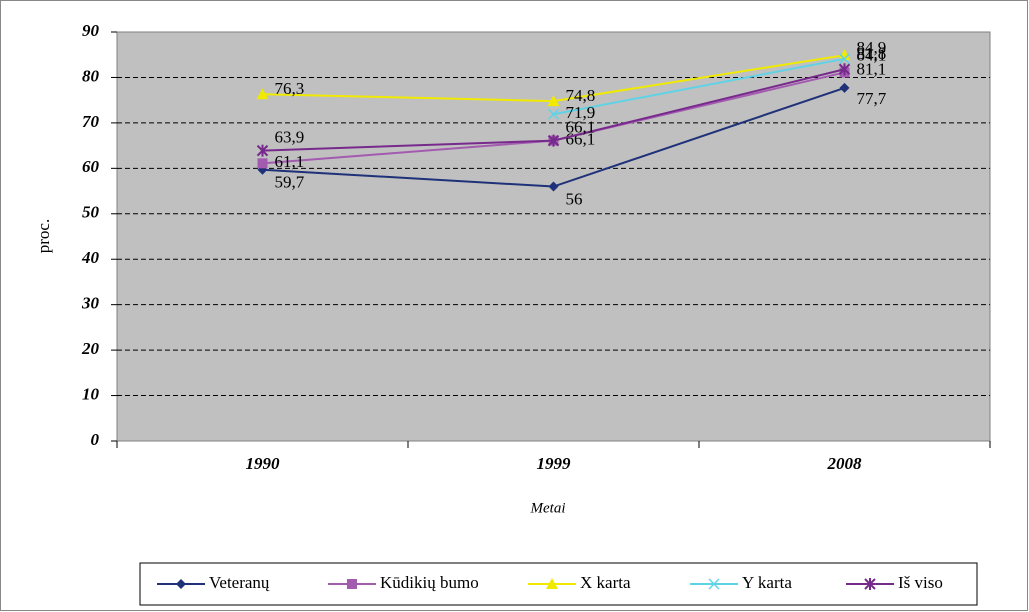 This screenshot has width=1029, height=612. Describe the element at coordinates (290, 88) in the screenshot. I see `data-label: 76,3` at that location.